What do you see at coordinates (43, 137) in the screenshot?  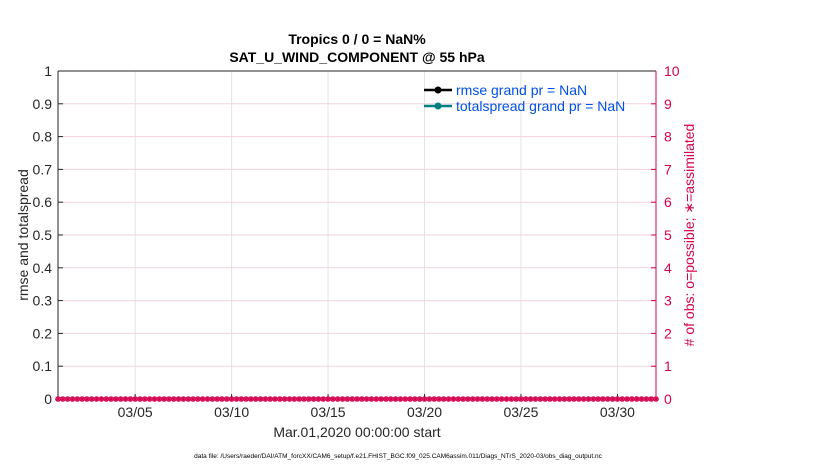 I see `y-tick-label: 0.8` at bounding box center [43, 137].